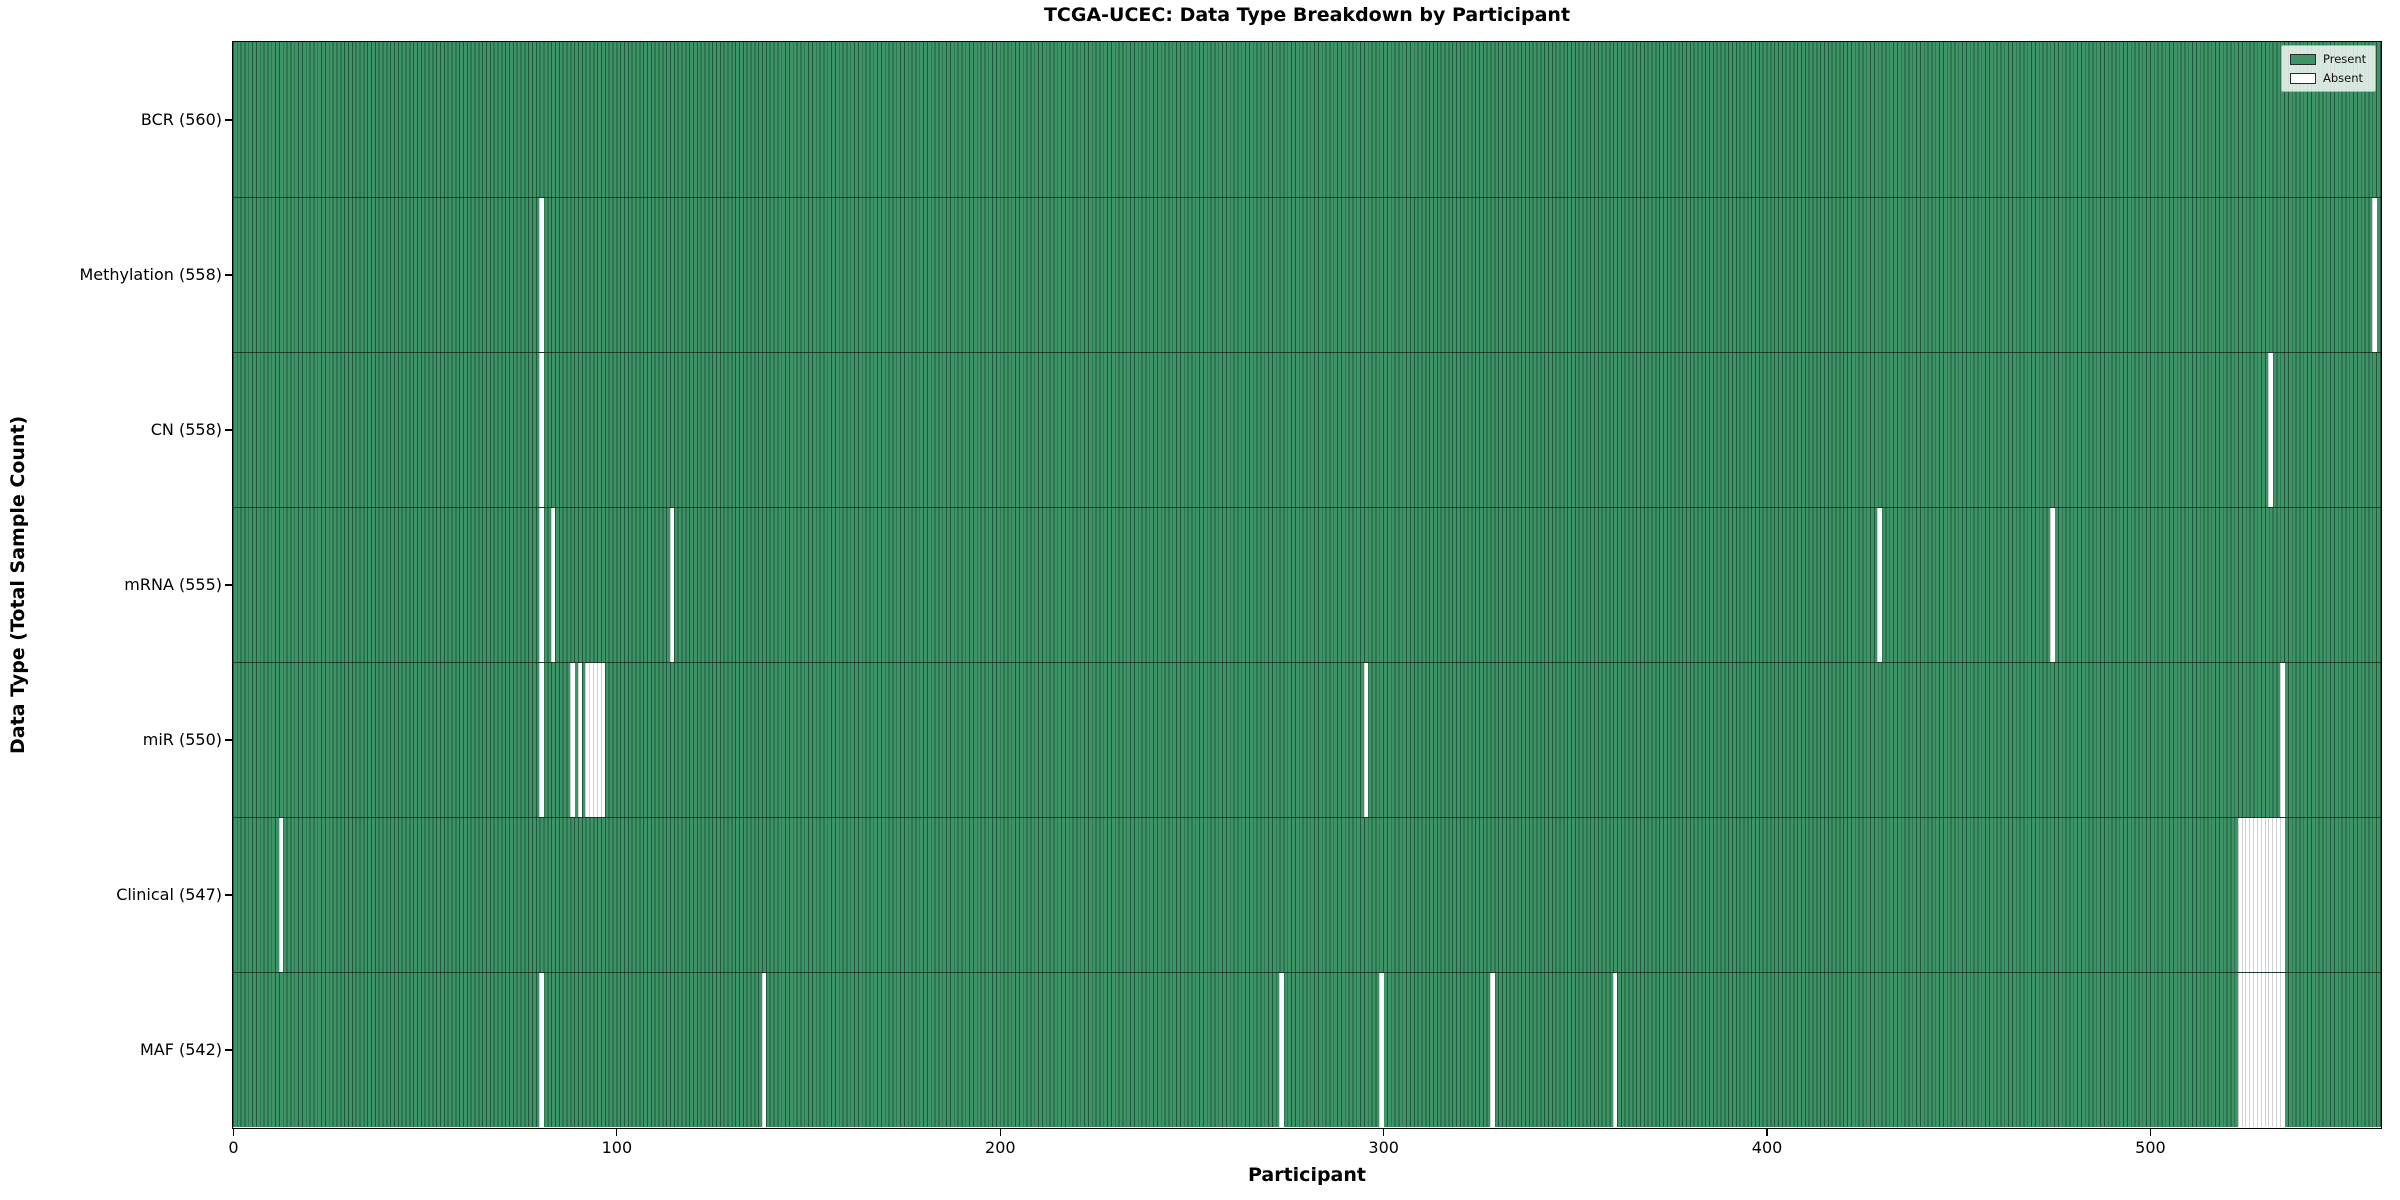 The image size is (2400, 1200). I want to click on legend-entry-present: Present, so click(2328, 59).